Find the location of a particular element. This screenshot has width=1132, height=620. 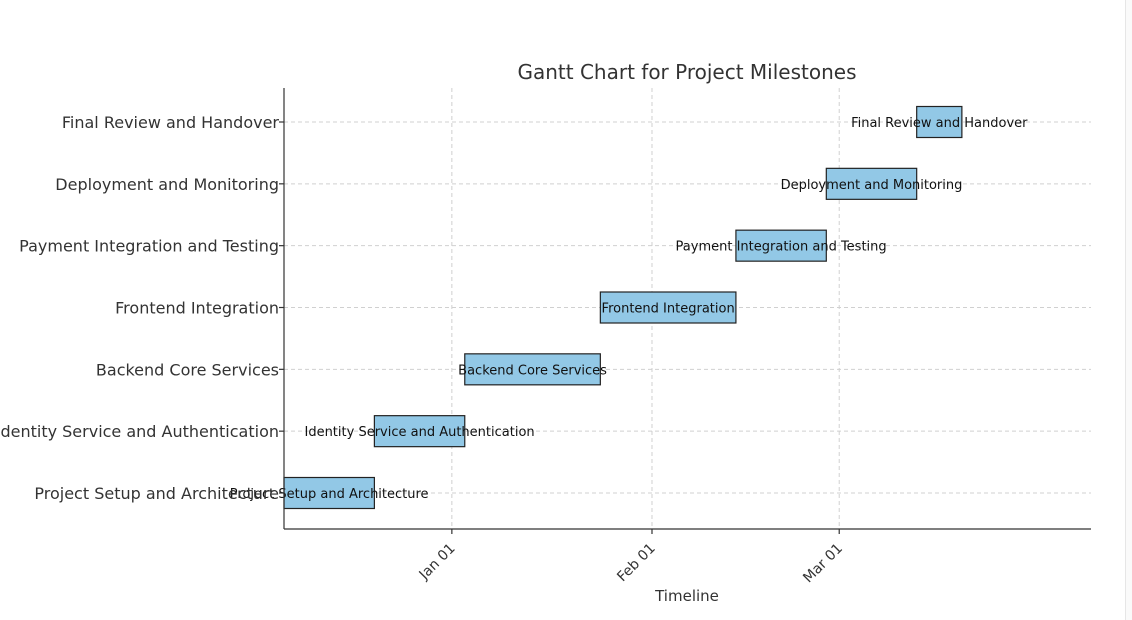

x-axis-ticks: Jan 01 Feb 01 Mar 01 is located at coordinates (631, 557).